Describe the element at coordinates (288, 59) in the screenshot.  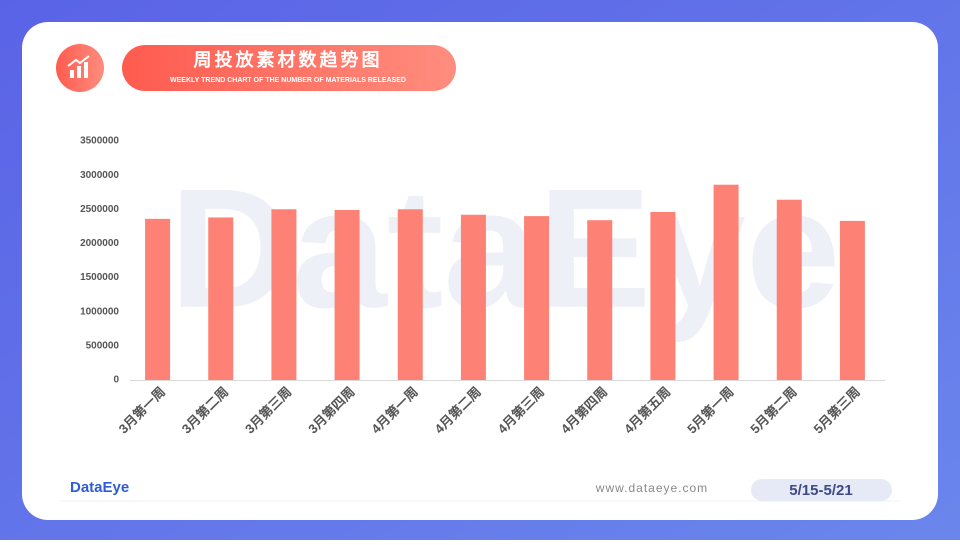
I see `chart-title: 周投放素材数趋势图` at that location.